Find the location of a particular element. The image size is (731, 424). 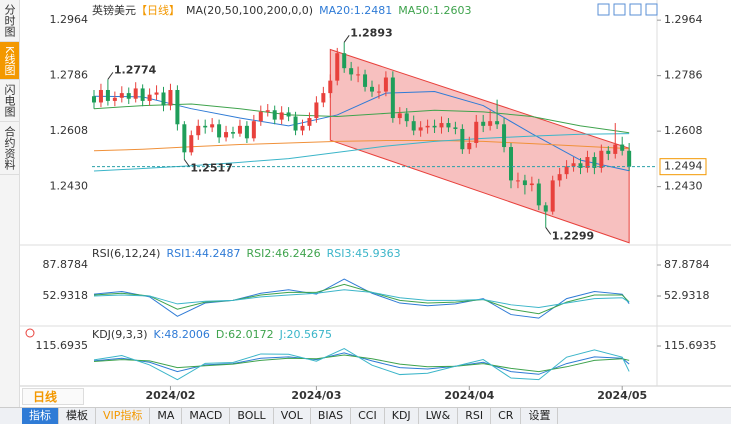

tab: 设置 is located at coordinates (540, 416).